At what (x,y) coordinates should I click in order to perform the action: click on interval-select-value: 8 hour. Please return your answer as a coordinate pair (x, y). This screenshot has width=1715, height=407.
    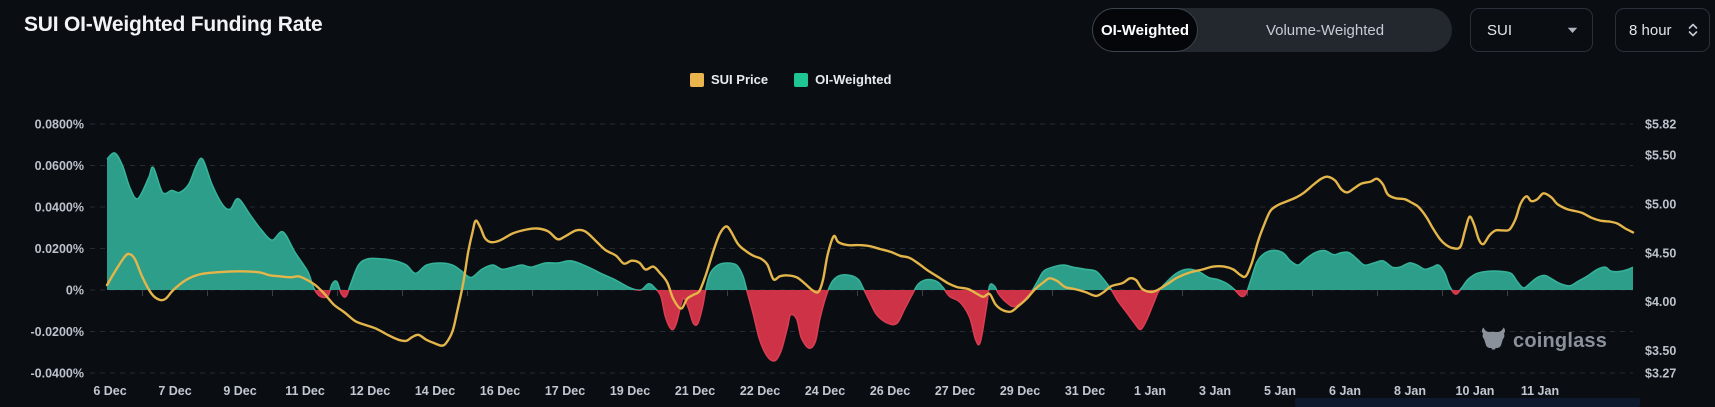
    Looking at the image, I should click on (1650, 30).